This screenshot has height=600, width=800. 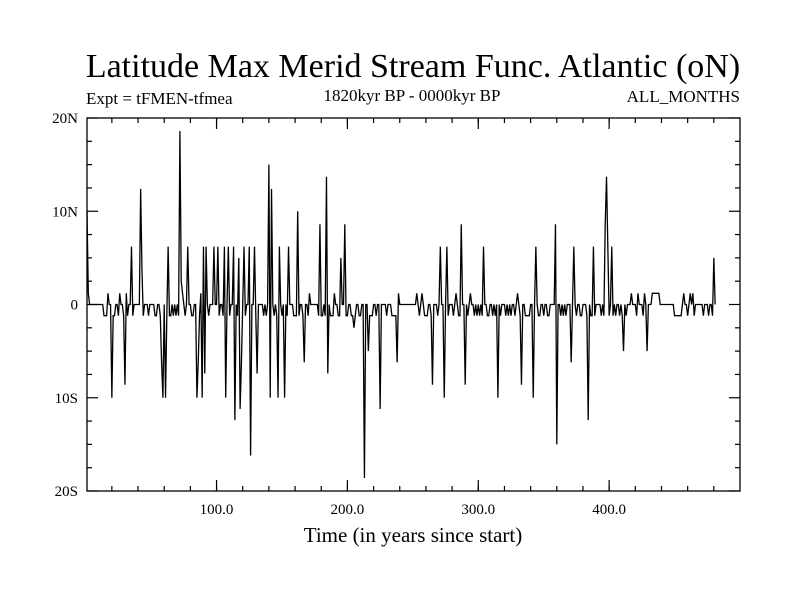 I want to click on experiment-label: Expt = tFMEN-tfmea, so click(x=159, y=98).